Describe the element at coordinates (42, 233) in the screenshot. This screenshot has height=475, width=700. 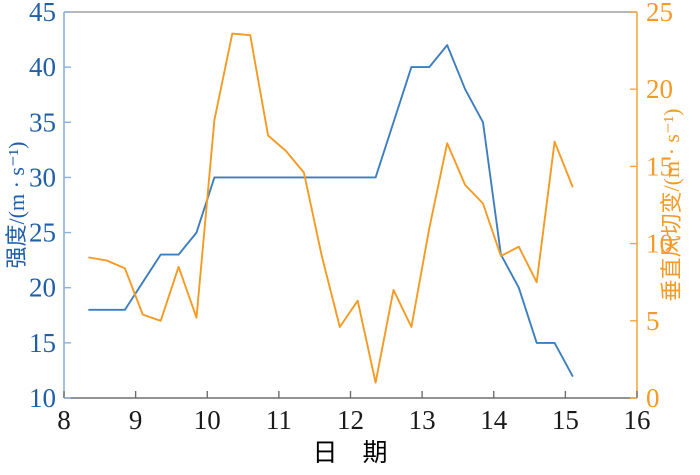
I see `y-left-tick-label: 25` at that location.